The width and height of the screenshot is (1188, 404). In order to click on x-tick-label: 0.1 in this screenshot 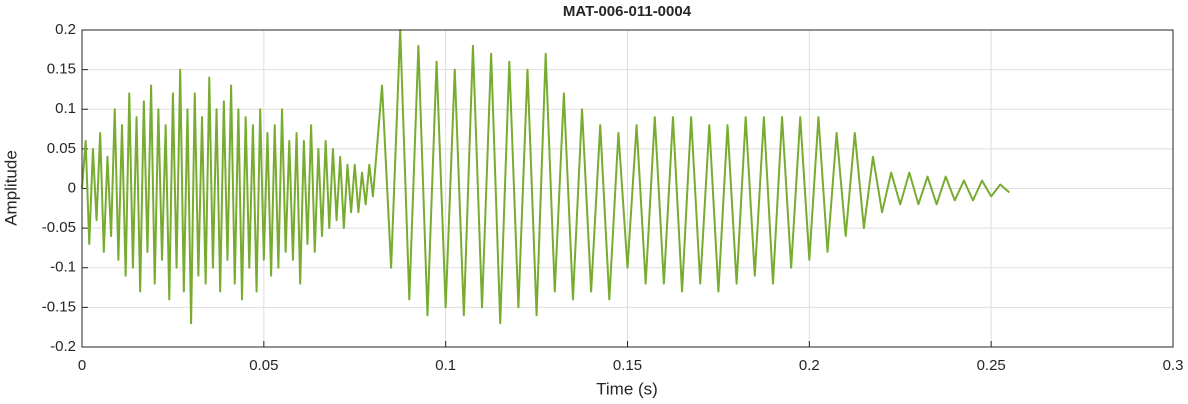, I will do `click(445, 365)`.